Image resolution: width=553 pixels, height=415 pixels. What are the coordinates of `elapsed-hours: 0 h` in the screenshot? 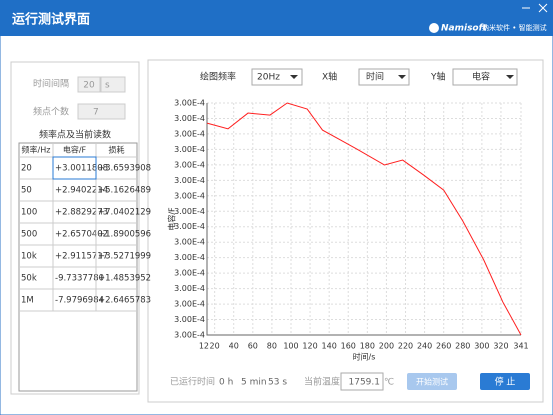 It's located at (226, 383).